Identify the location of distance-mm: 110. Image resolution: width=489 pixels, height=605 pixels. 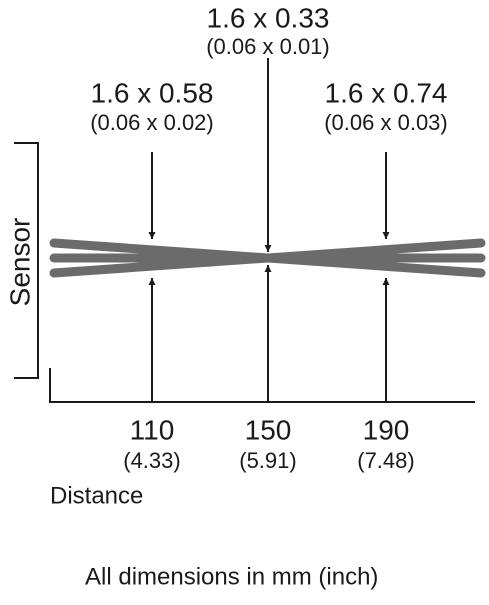
(152, 429).